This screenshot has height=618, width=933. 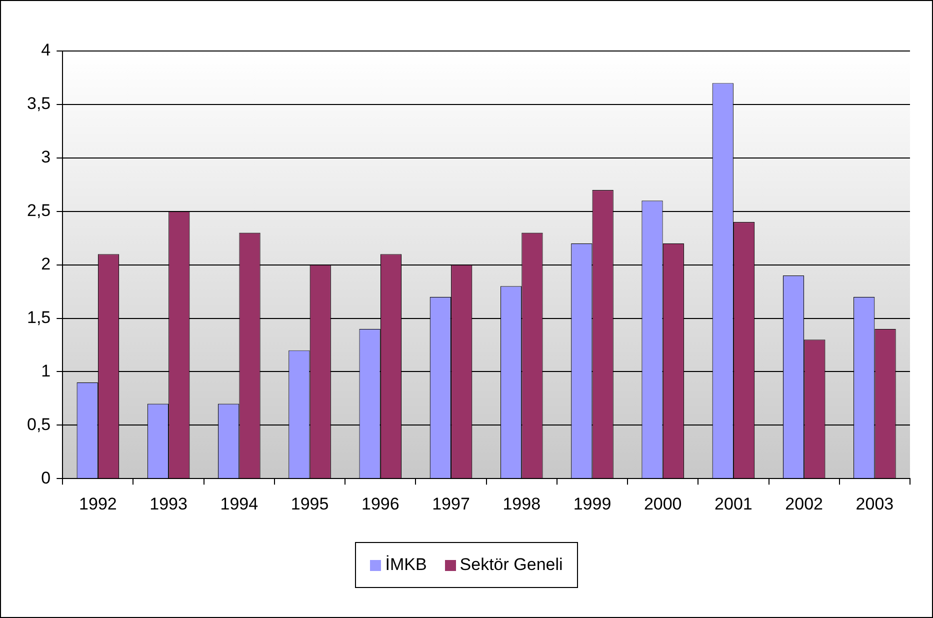 What do you see at coordinates (46, 264) in the screenshot?
I see `y-tick-label: 2` at bounding box center [46, 264].